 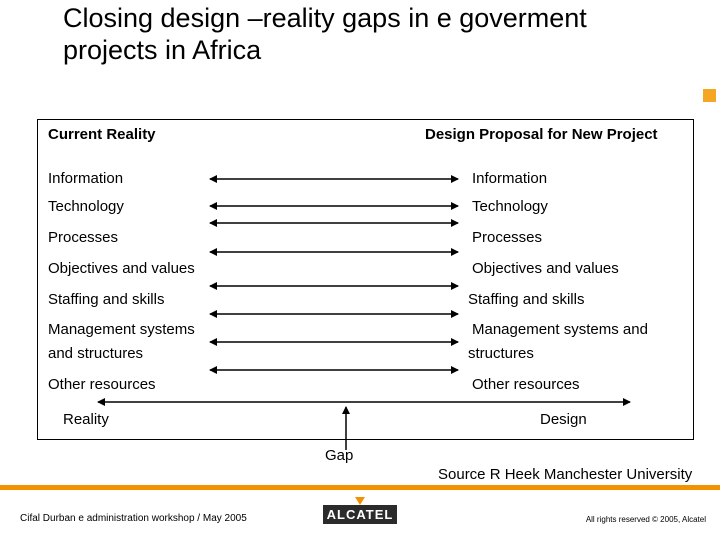 I want to click on right-label-information: Information, so click(x=510, y=178).